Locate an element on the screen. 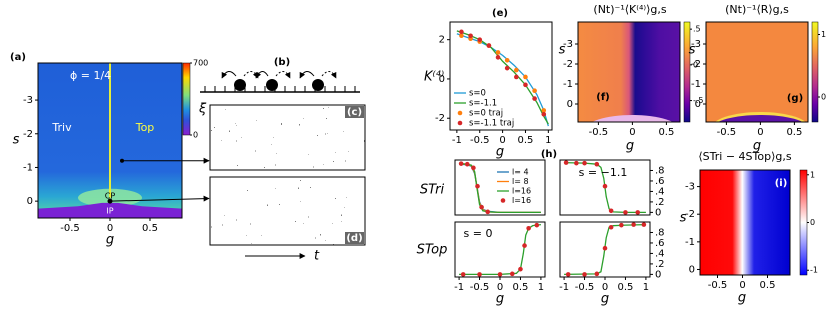  y-tick-label: .8 is located at coordinates (660, 232).